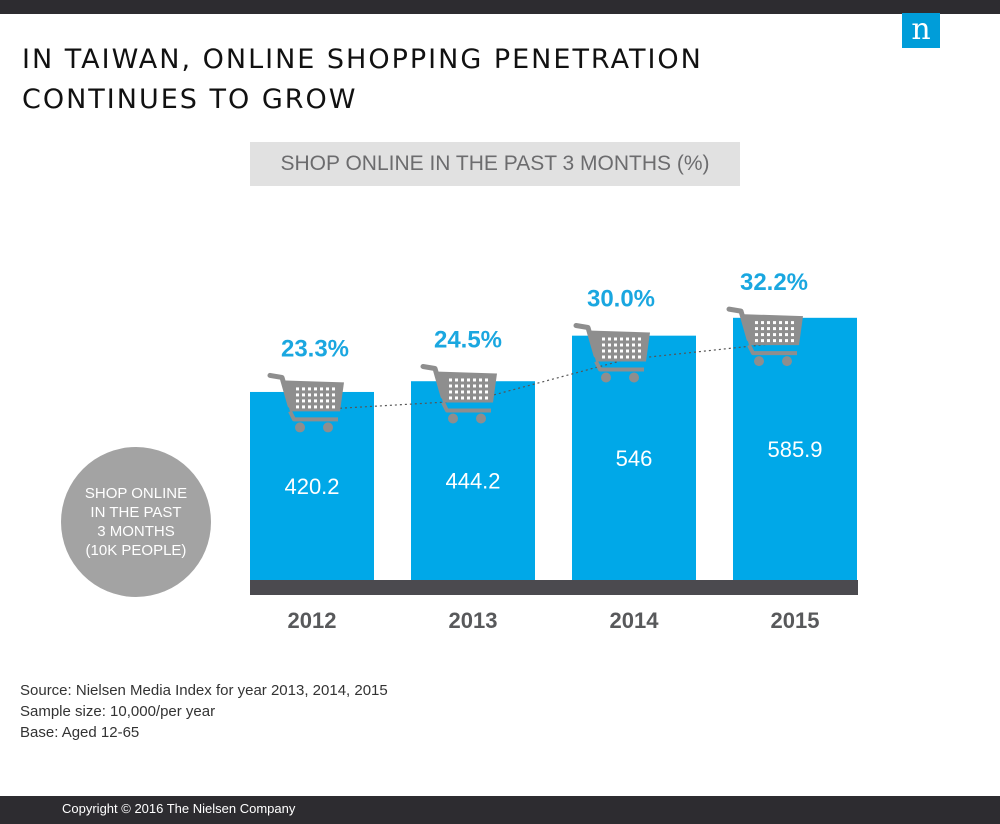 This screenshot has width=1000, height=824. What do you see at coordinates (136, 493) in the screenshot?
I see `circle-label-line-1: SHOP ONLINE` at bounding box center [136, 493].